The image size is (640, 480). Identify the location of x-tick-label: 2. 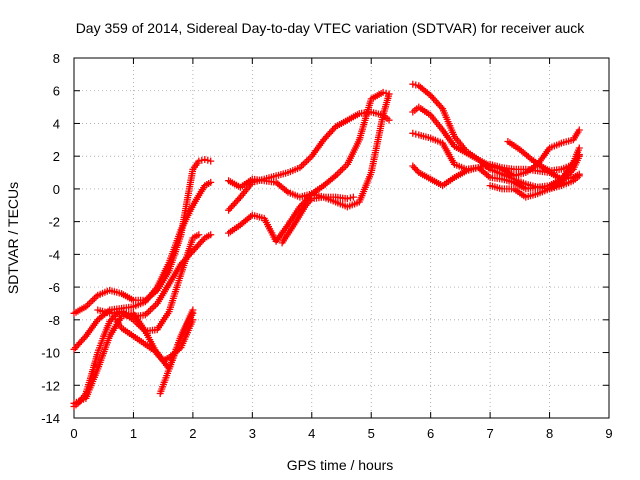
(192, 433).